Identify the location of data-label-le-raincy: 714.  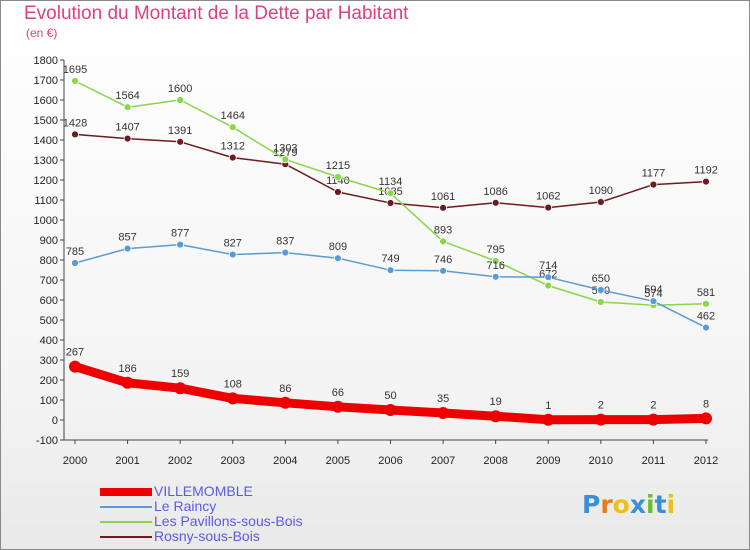
(548, 266).